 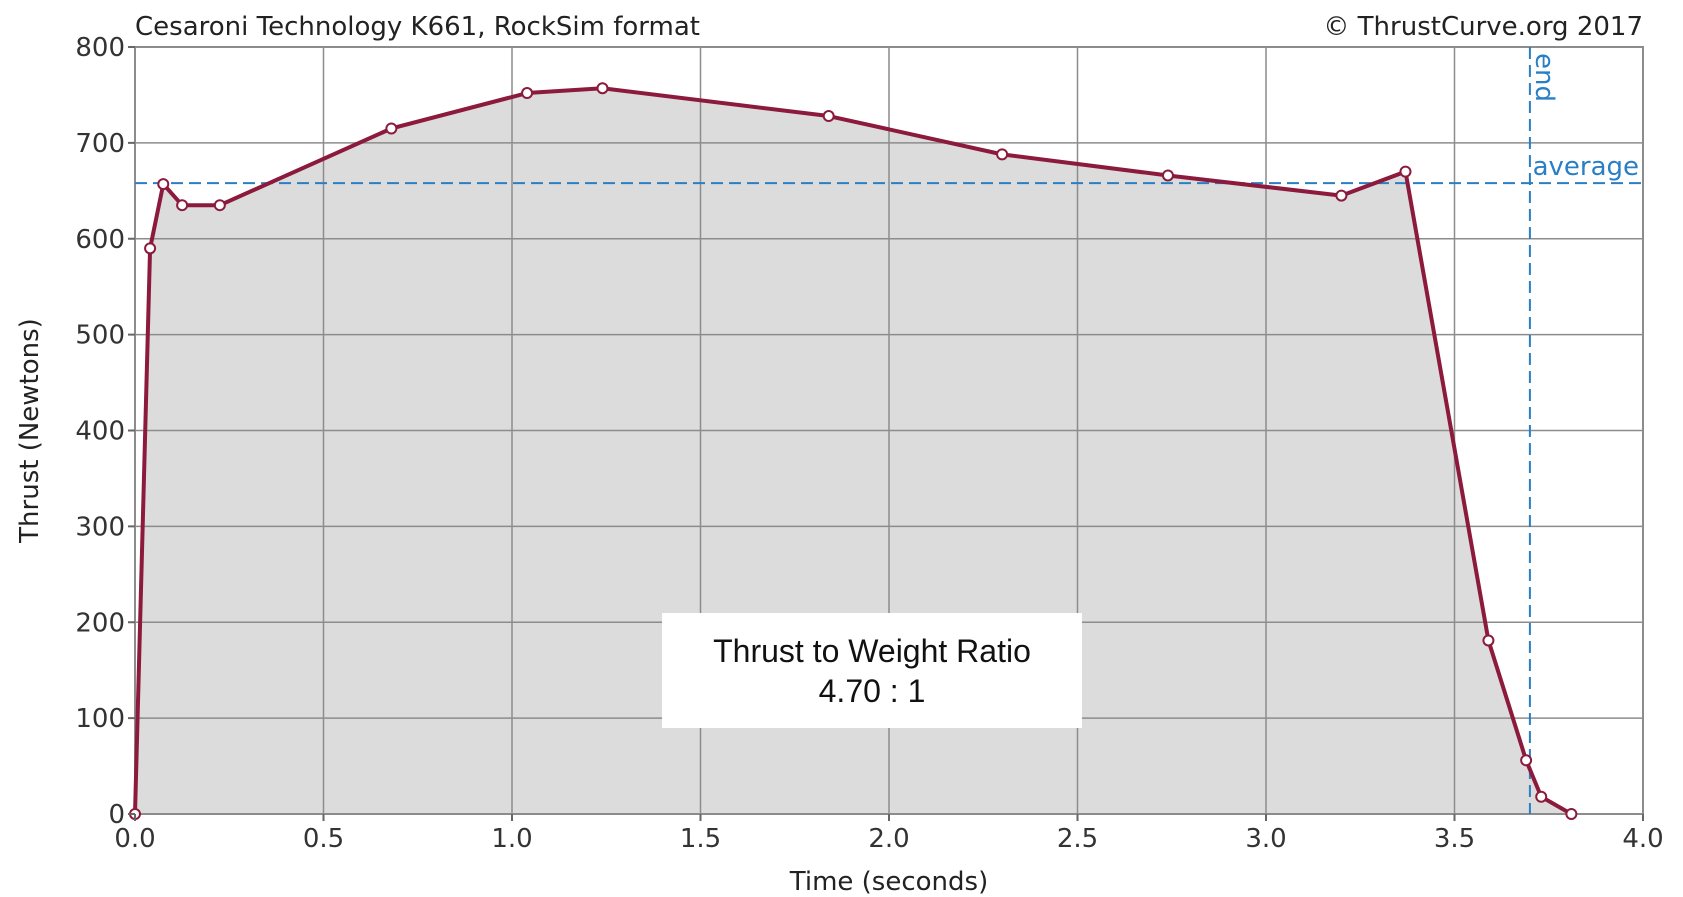 I want to click on annotation-line-2: 4.70 : 1, so click(x=872, y=690).